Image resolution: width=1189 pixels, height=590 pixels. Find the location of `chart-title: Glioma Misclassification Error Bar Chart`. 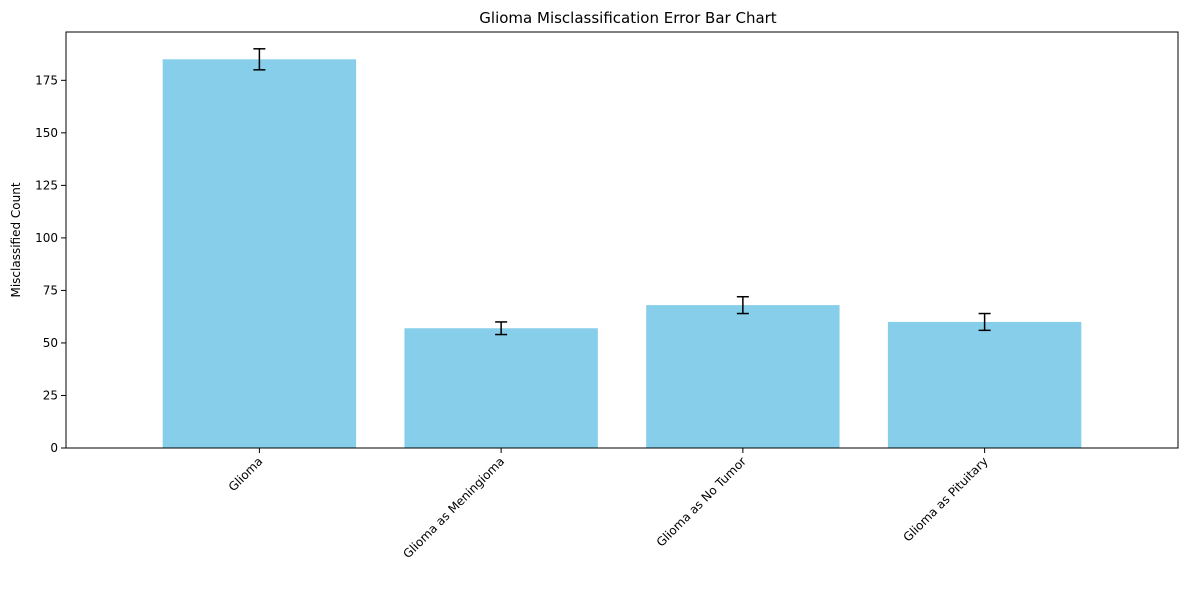

chart-title: Glioma Misclassification Error Bar Chart is located at coordinates (628, 18).